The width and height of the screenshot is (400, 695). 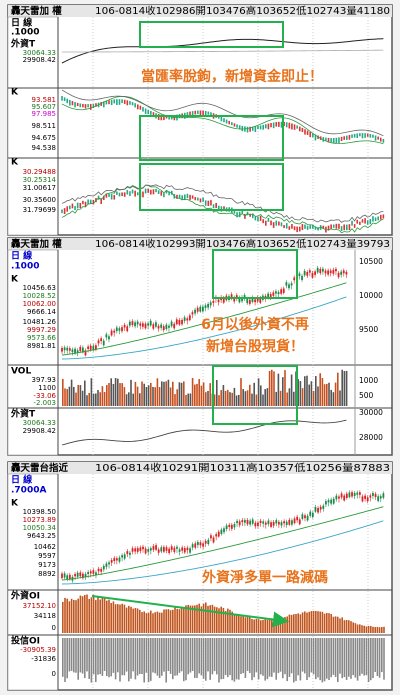 What do you see at coordinates (368, 329) in the screenshot?
I see `right-axis-label: 9500` at bounding box center [368, 329].